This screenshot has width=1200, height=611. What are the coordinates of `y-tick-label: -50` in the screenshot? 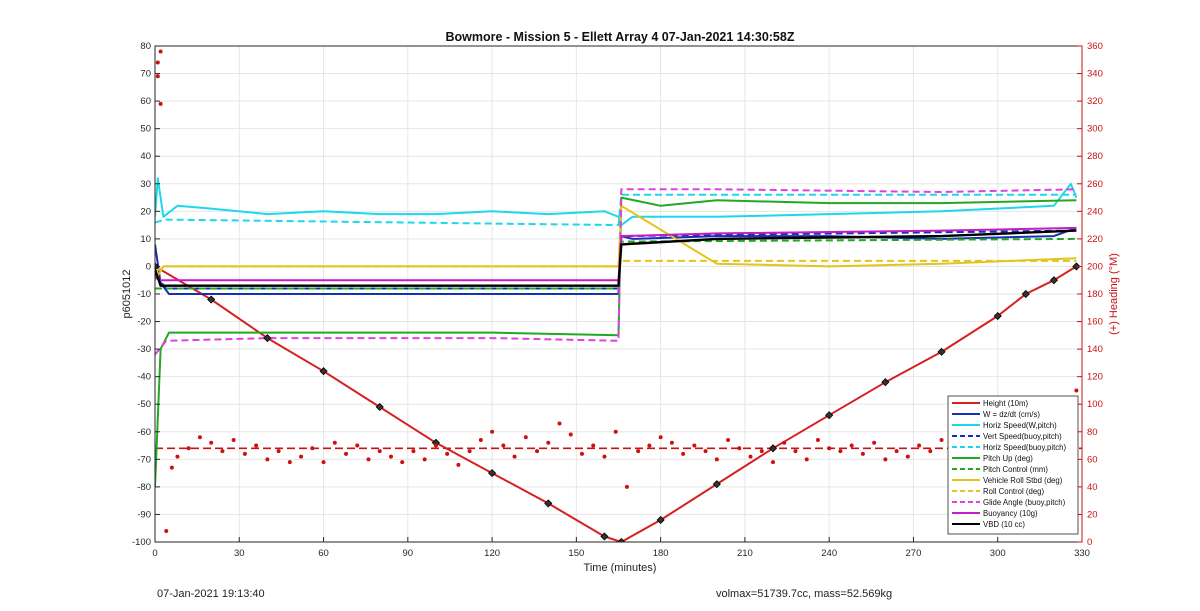 It's located at (144, 404).